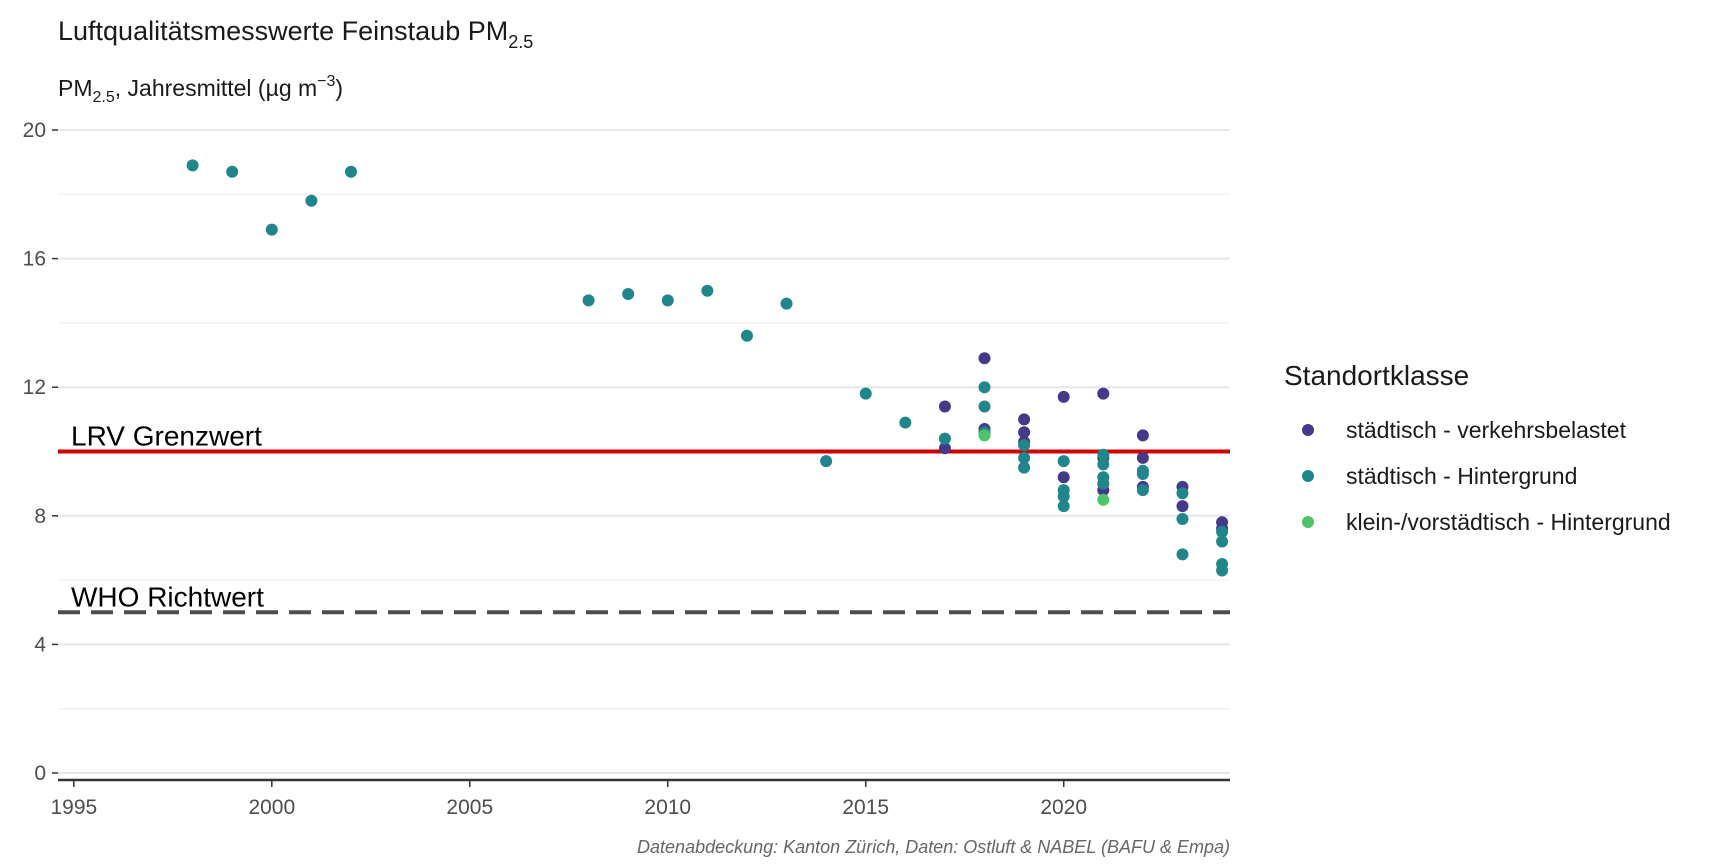 The width and height of the screenshot is (1728, 864). Describe the element at coordinates (166, 436) in the screenshot. I see `reference-line-label: LRV Grenzwert` at that location.